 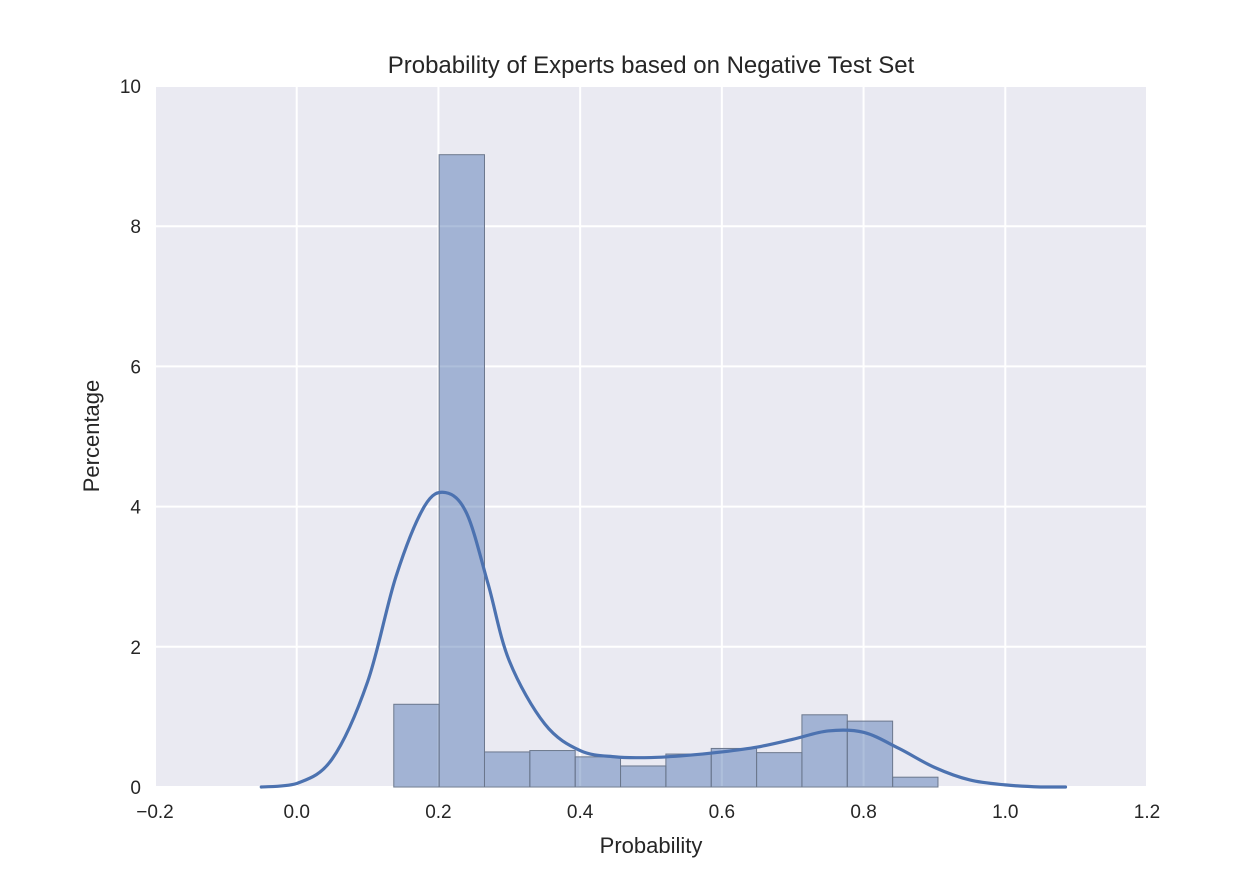 I want to click on y-tick-label: 2, so click(x=135, y=648).